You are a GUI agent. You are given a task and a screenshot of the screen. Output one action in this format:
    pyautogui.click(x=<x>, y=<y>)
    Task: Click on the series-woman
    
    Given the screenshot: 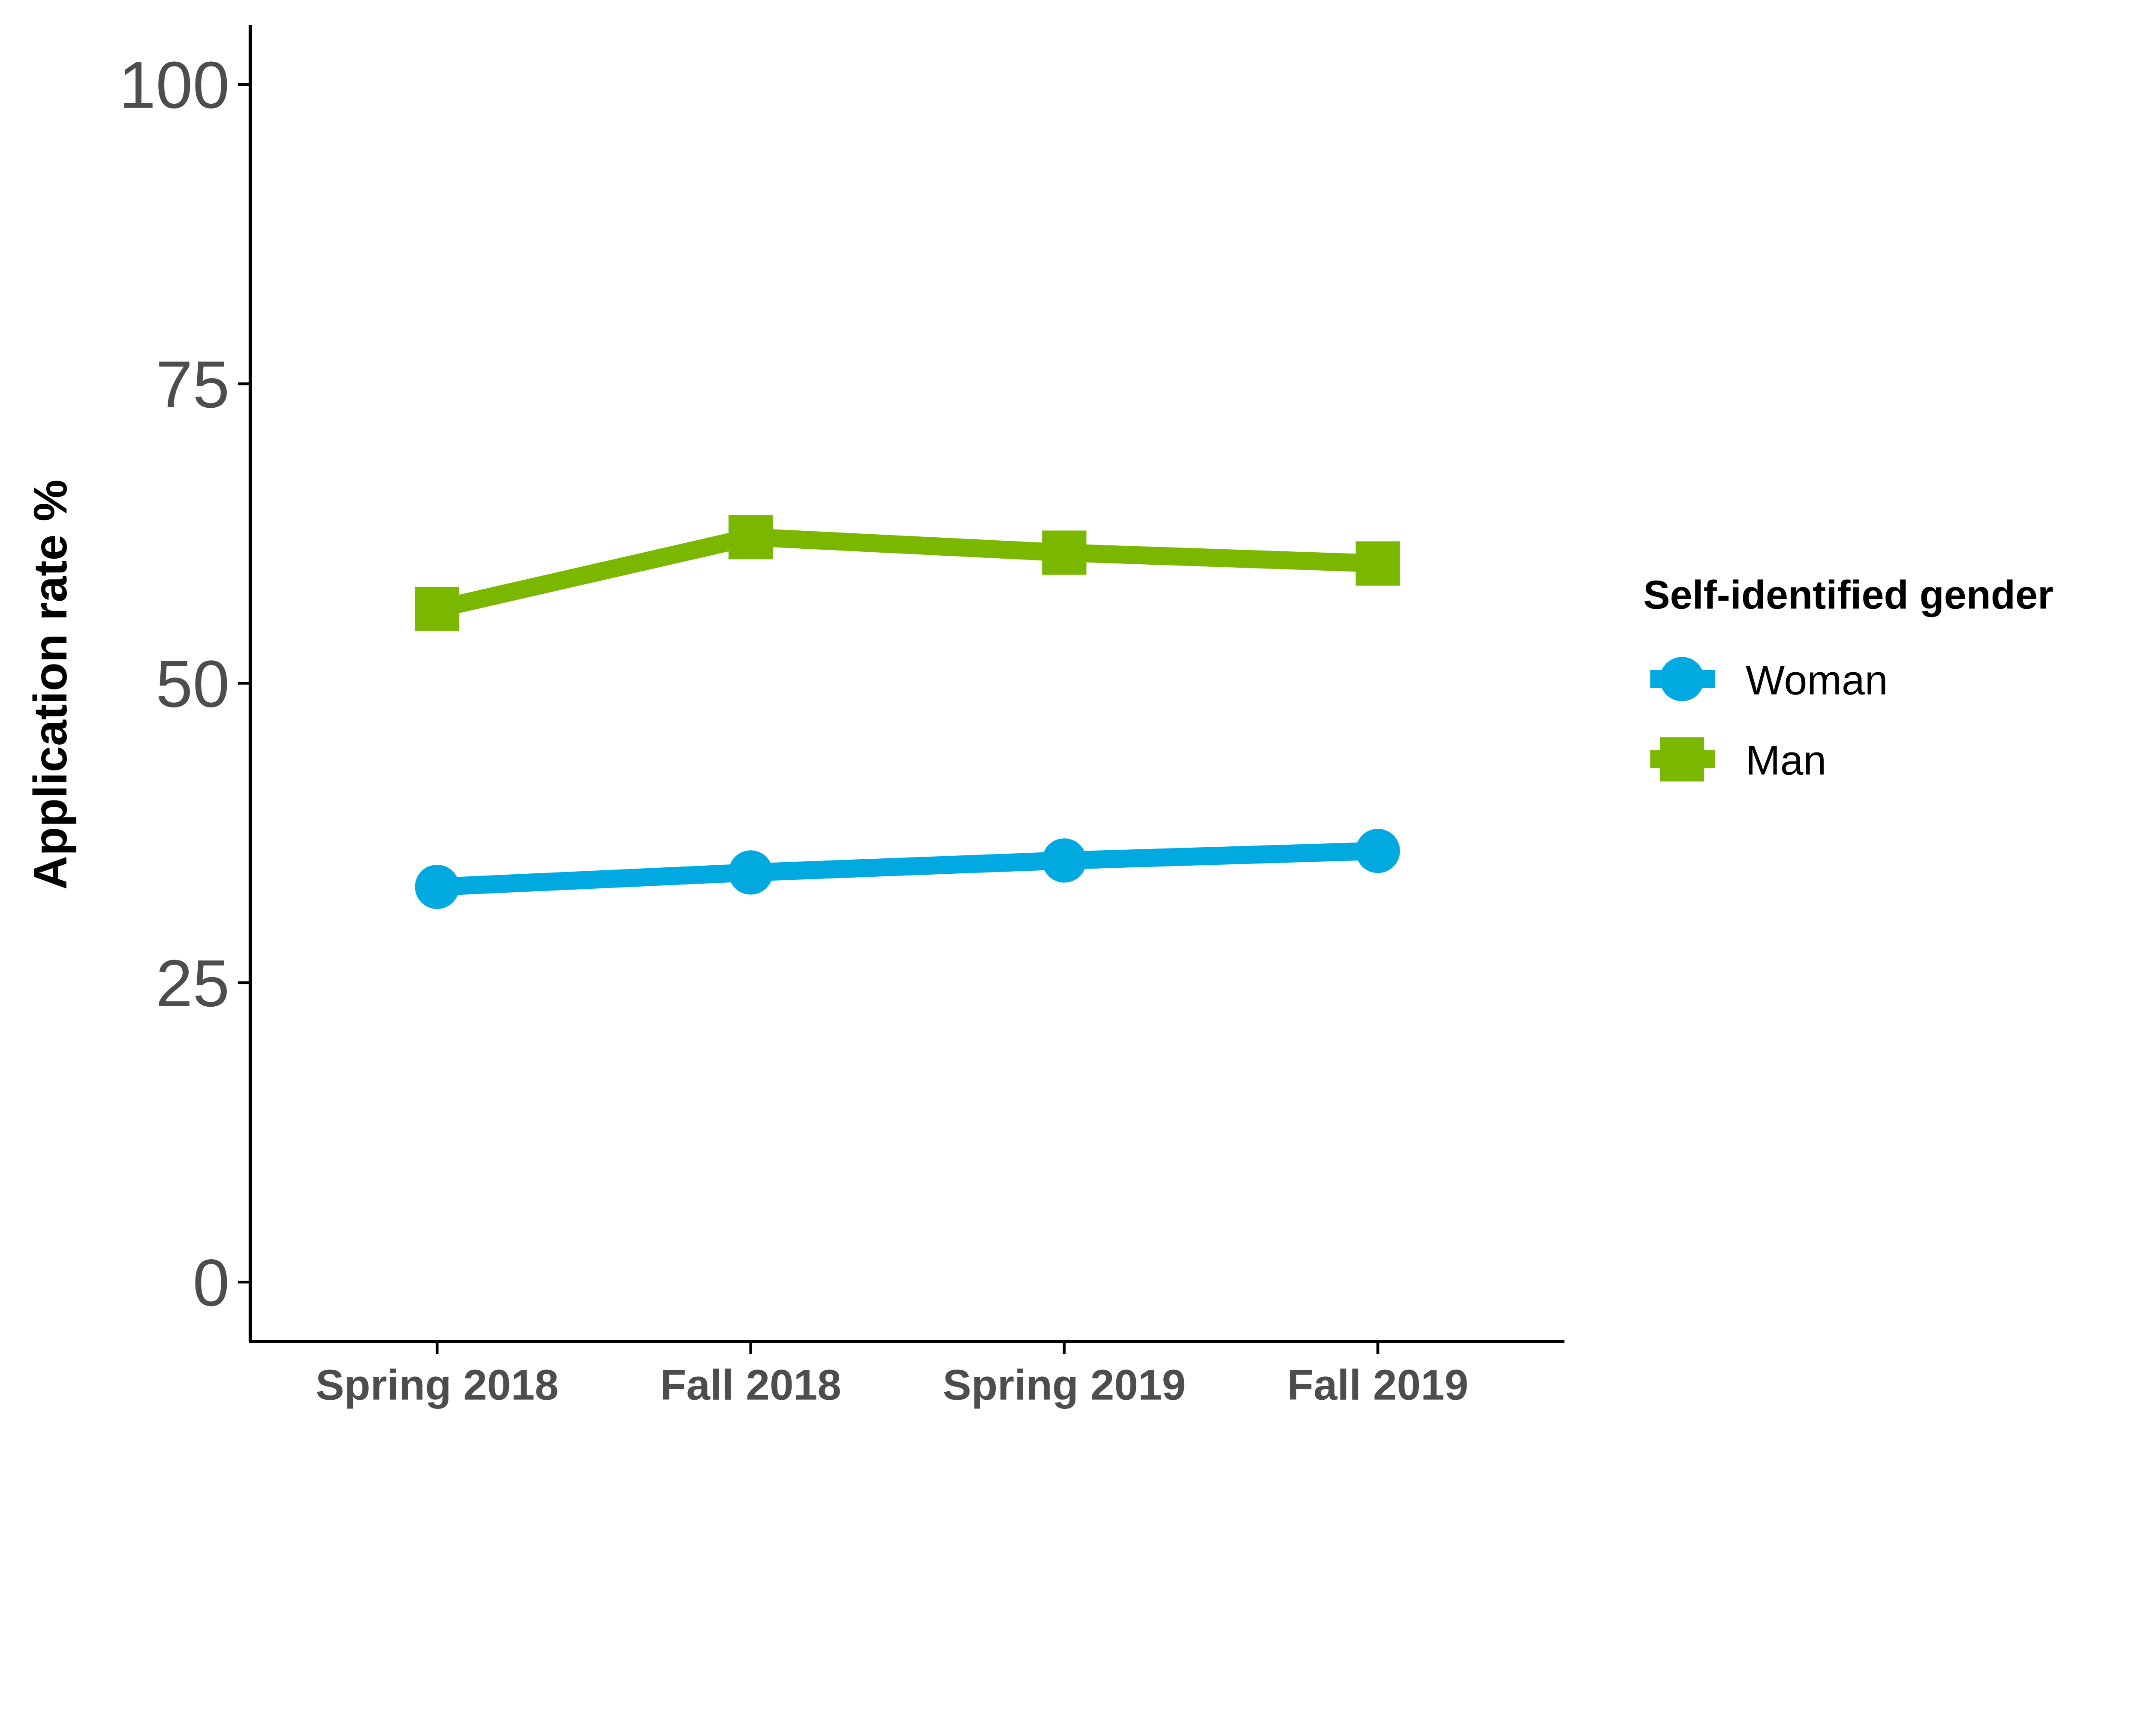 What is the action you would take?
    pyautogui.click(x=907, y=869)
    